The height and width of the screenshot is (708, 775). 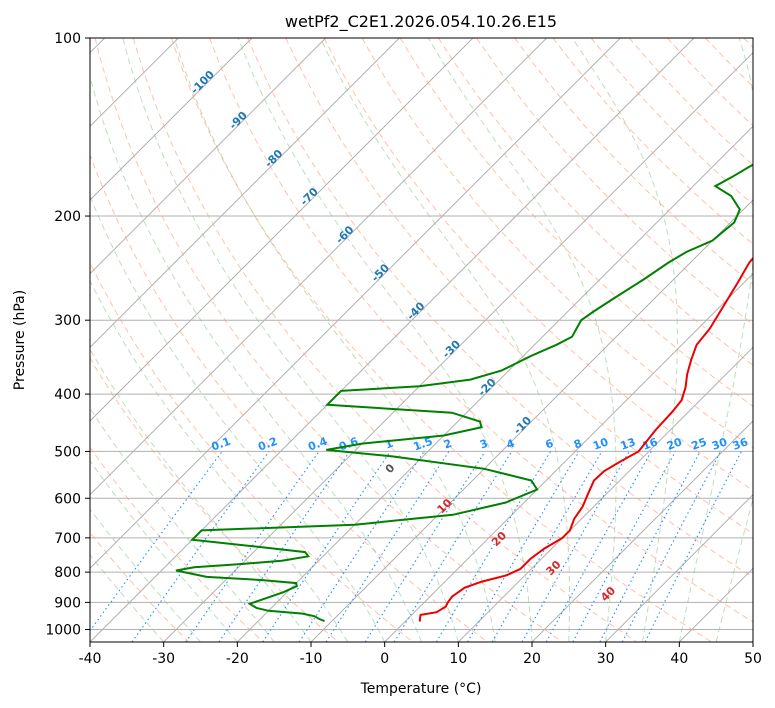 What do you see at coordinates (554, 568) in the screenshot?
I see `moist-adiabat-label: 30` at bounding box center [554, 568].